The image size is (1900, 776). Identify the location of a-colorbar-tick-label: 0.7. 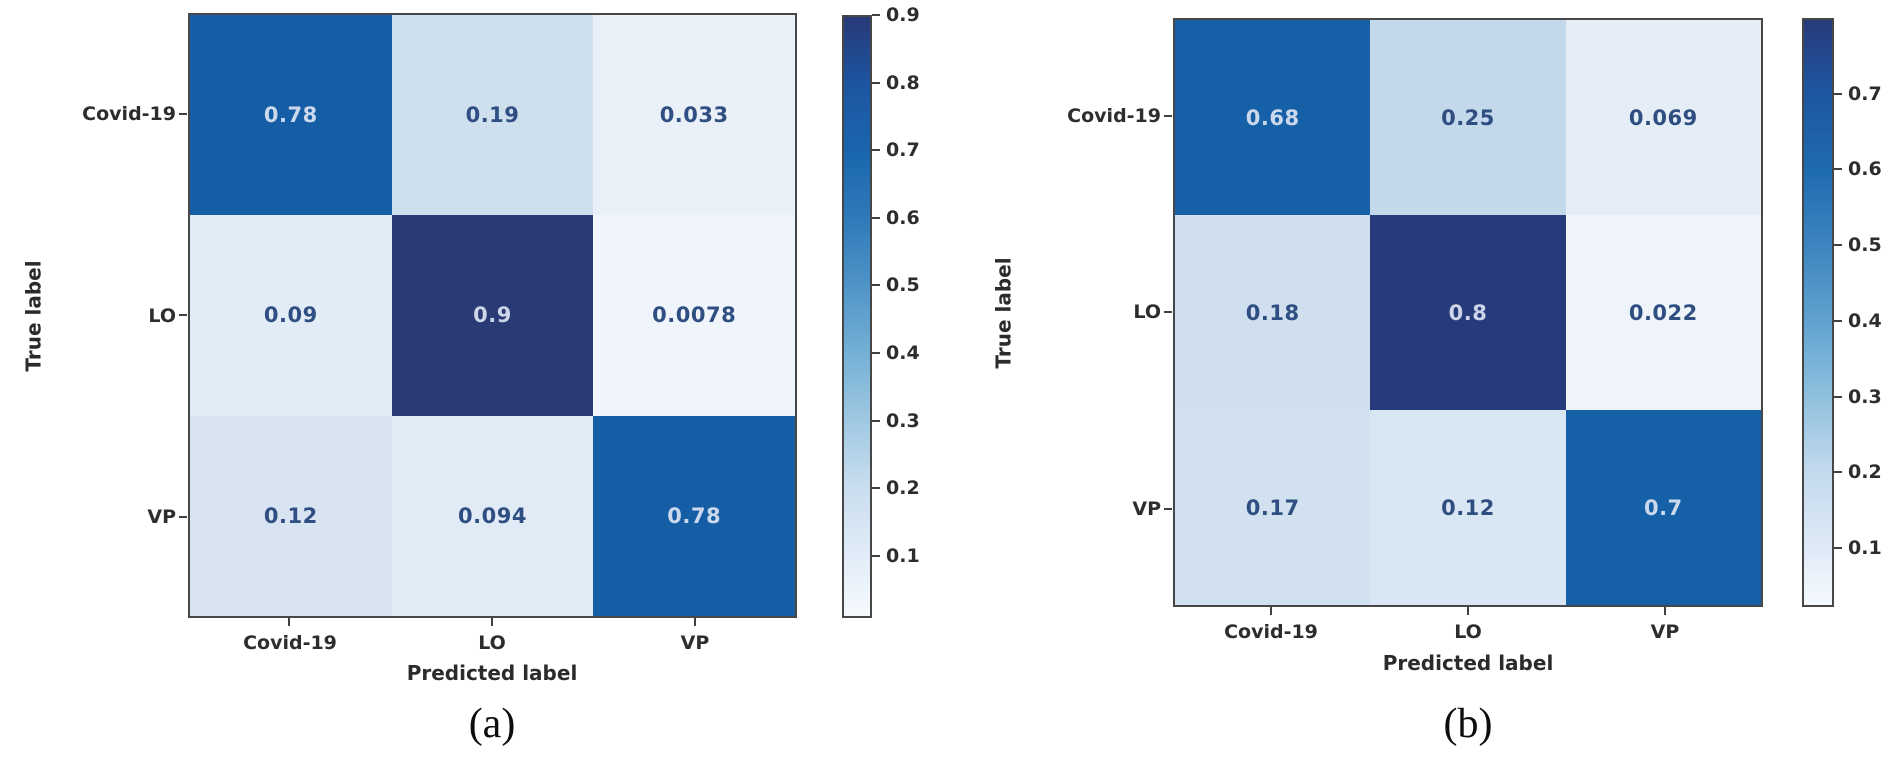
(903, 150).